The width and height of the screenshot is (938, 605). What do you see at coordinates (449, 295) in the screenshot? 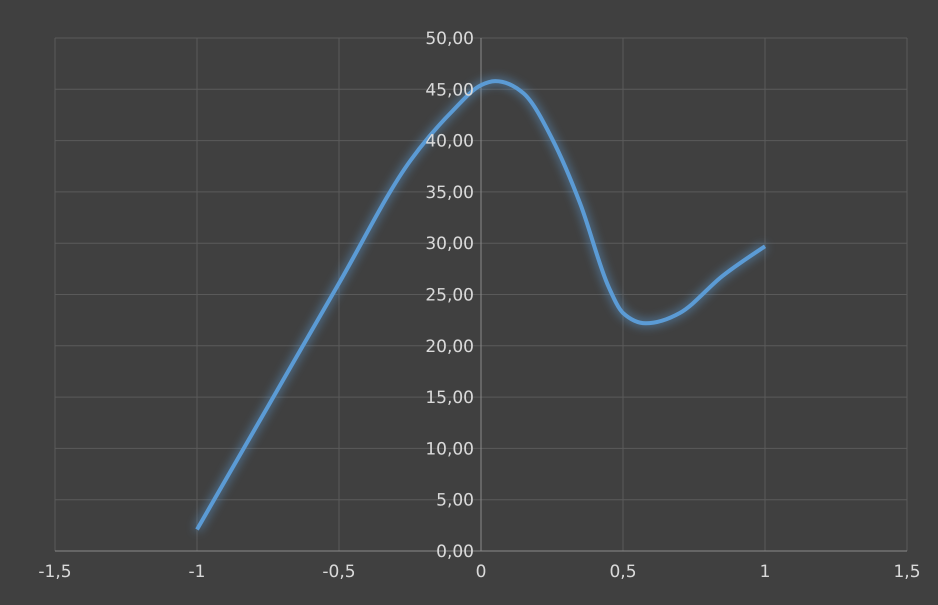
I see `y-tick-label: 25,00` at bounding box center [449, 295].